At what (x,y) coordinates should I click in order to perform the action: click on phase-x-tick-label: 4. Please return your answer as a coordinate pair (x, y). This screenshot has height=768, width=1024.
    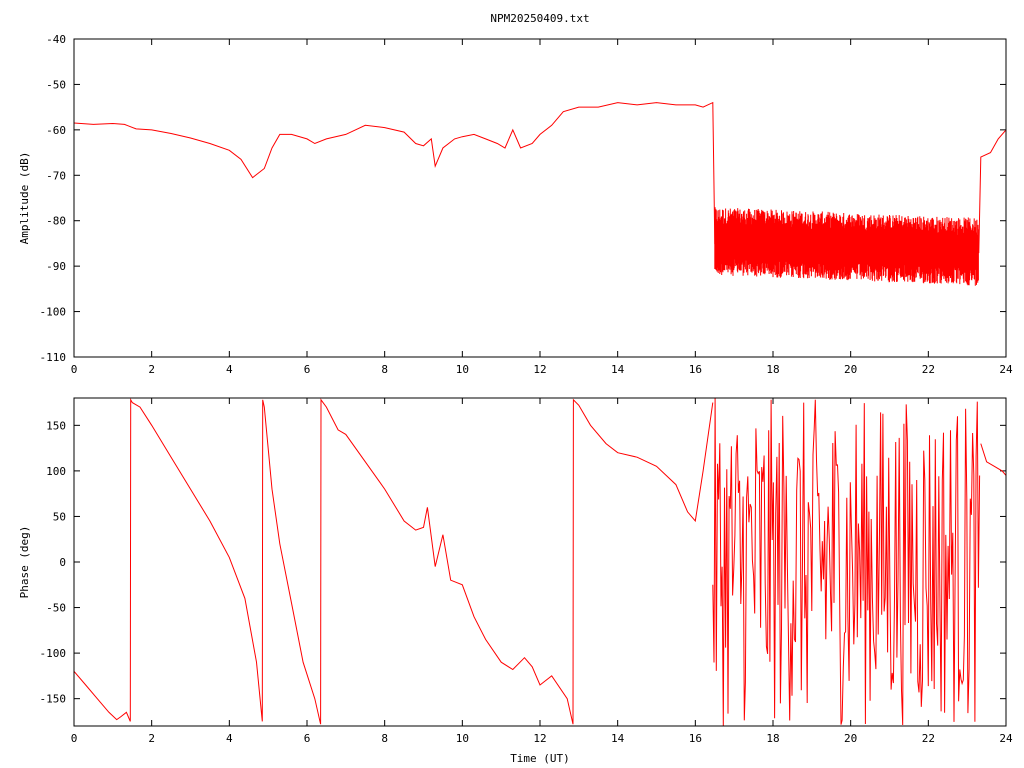
    Looking at the image, I should click on (229, 738).